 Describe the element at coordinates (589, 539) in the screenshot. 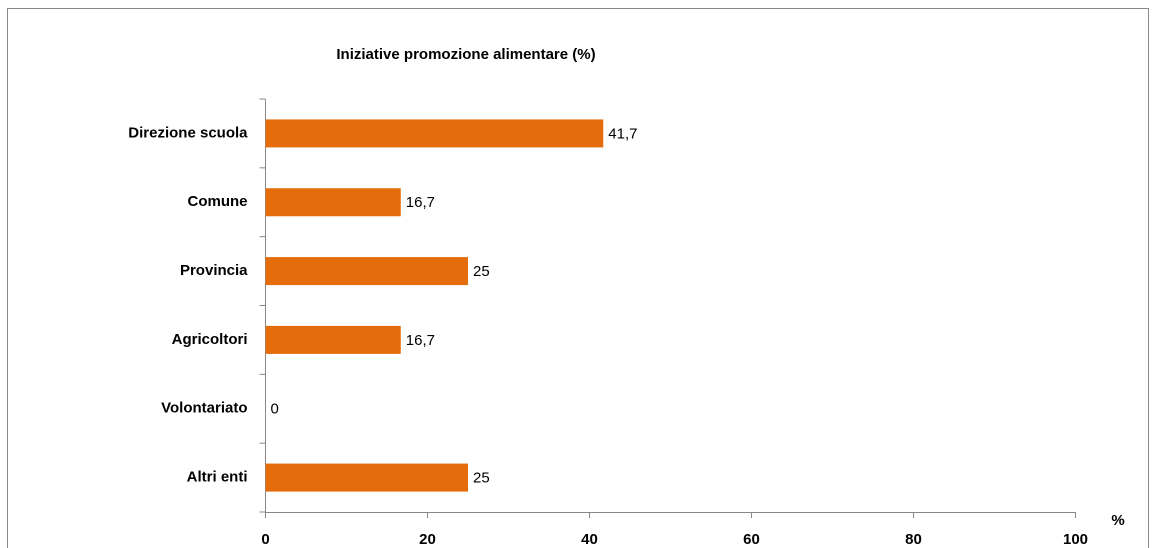

I see `x-tick-label: 40` at that location.